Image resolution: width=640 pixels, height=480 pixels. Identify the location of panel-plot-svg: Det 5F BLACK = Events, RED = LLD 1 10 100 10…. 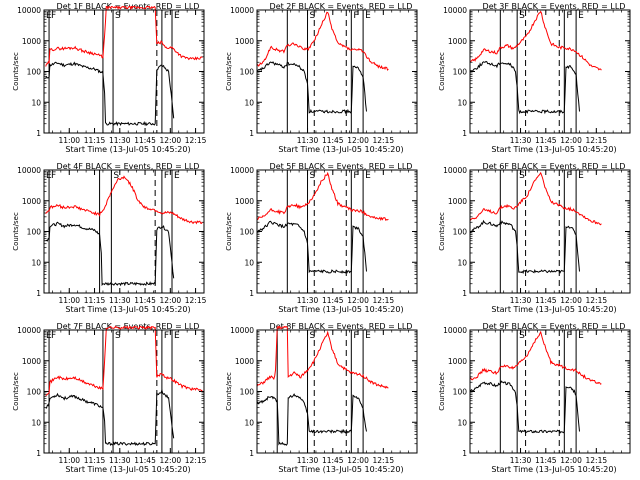
(321, 238).